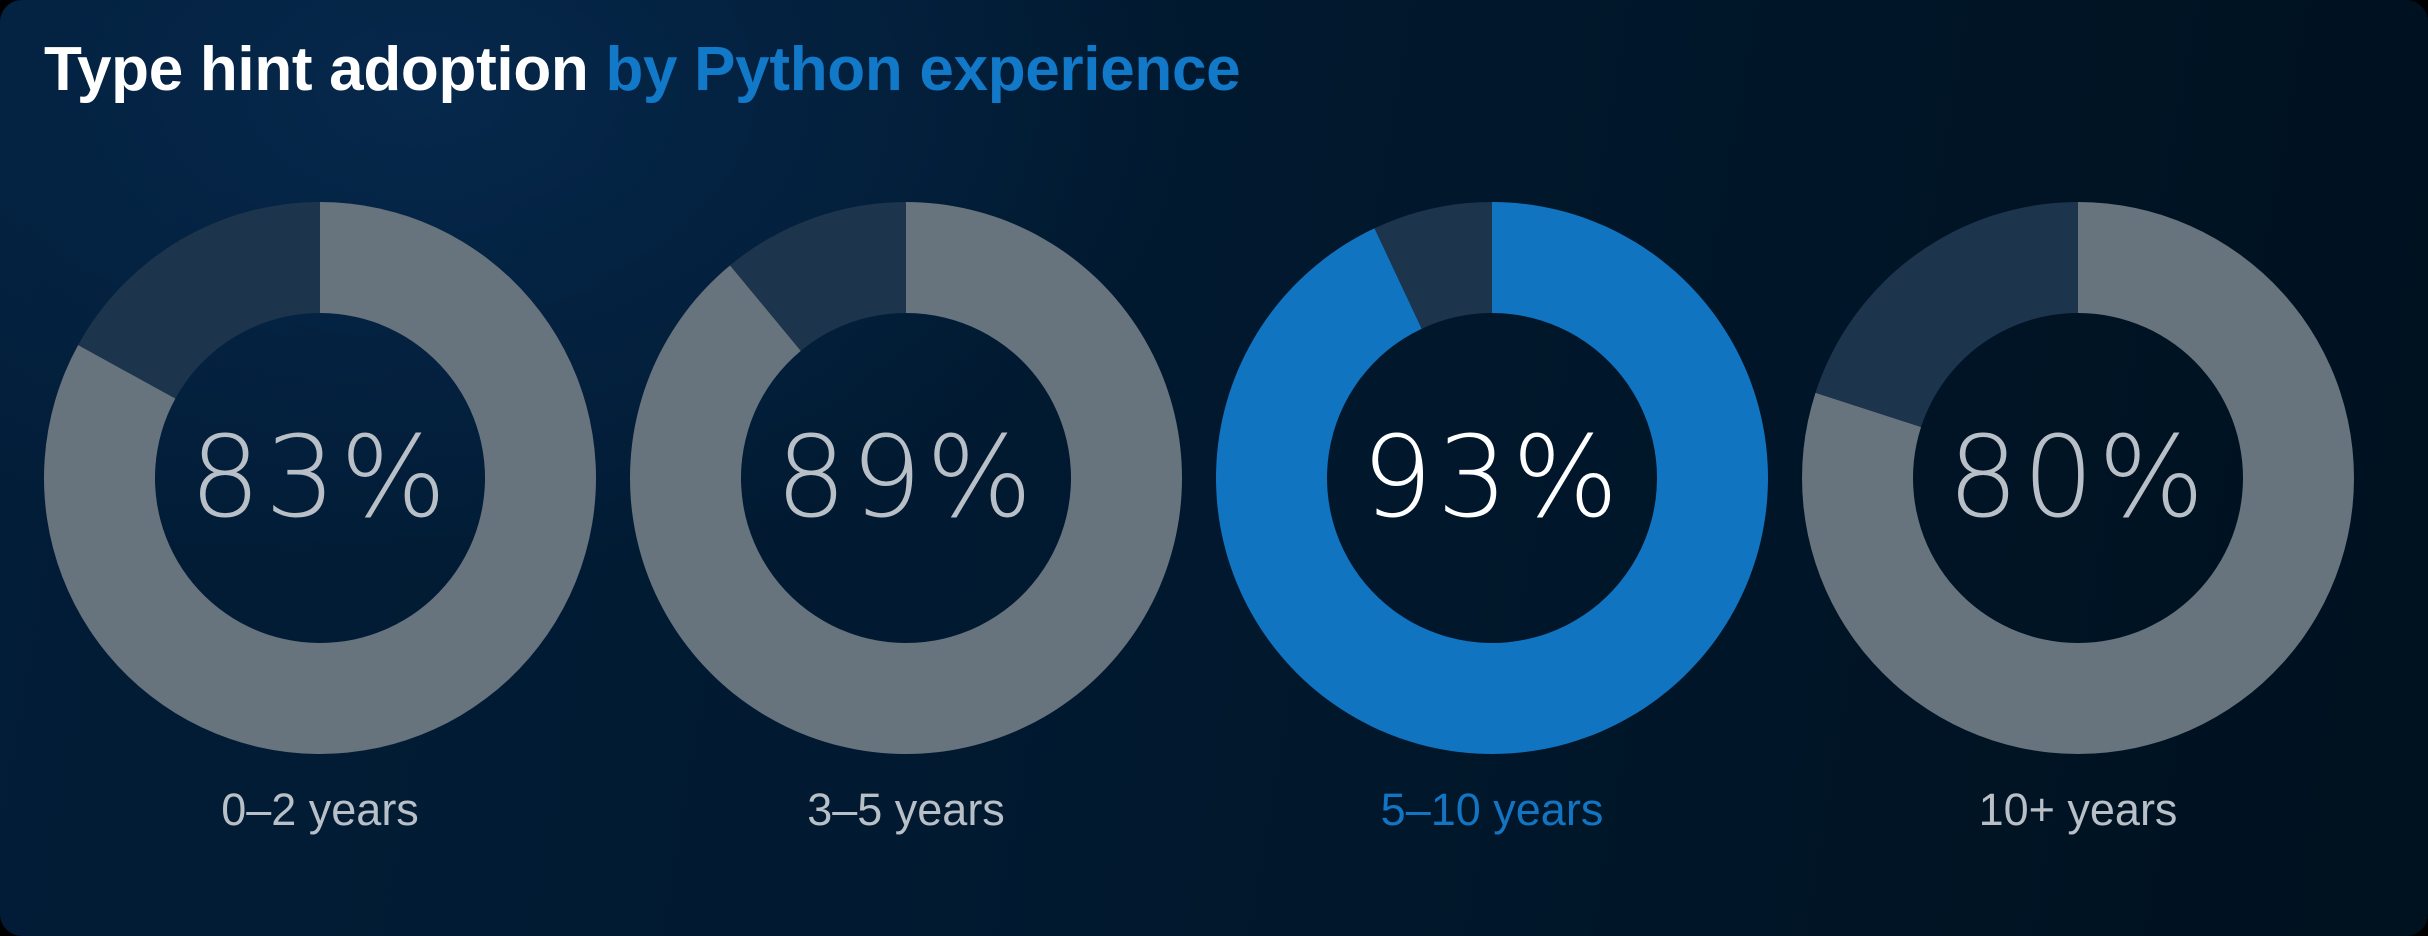 The width and height of the screenshot is (2428, 936). I want to click on title-main: Type hint adoption, so click(316, 69).